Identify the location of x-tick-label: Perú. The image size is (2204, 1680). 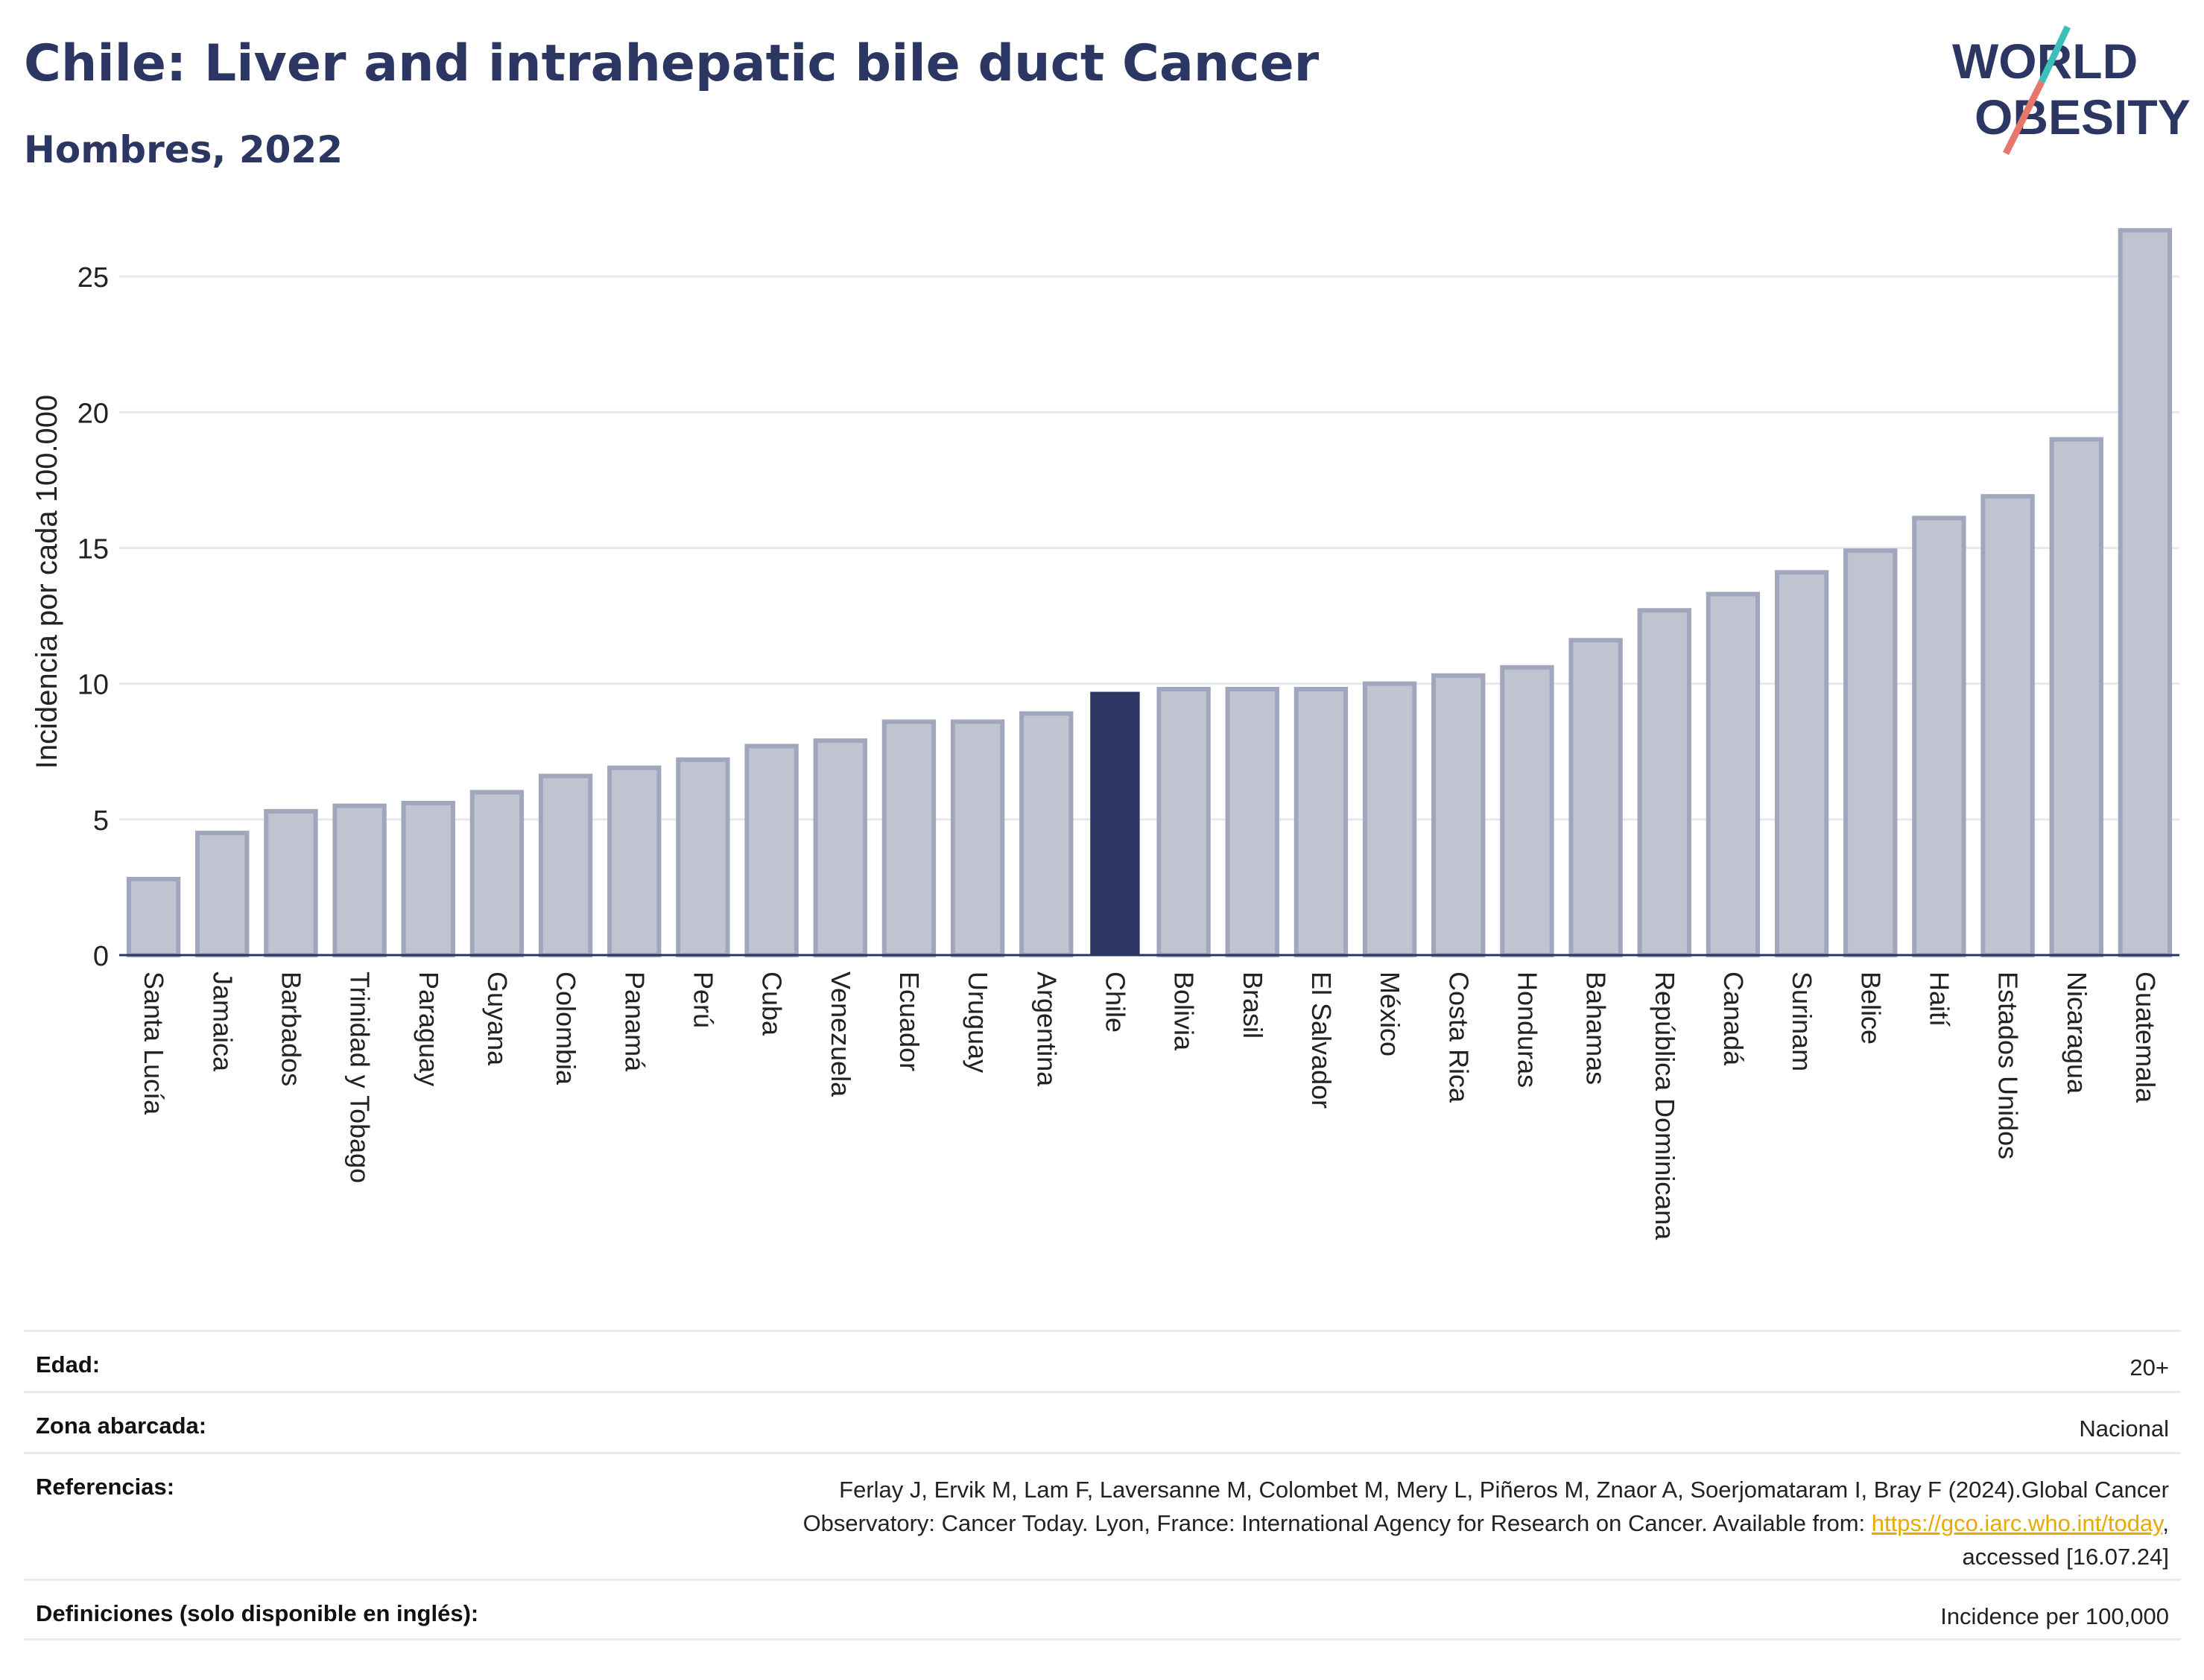
(703, 999).